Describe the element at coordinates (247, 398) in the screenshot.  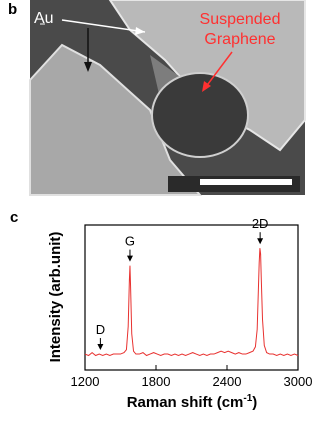
I see `x-axis-label-sup: -1` at that location.